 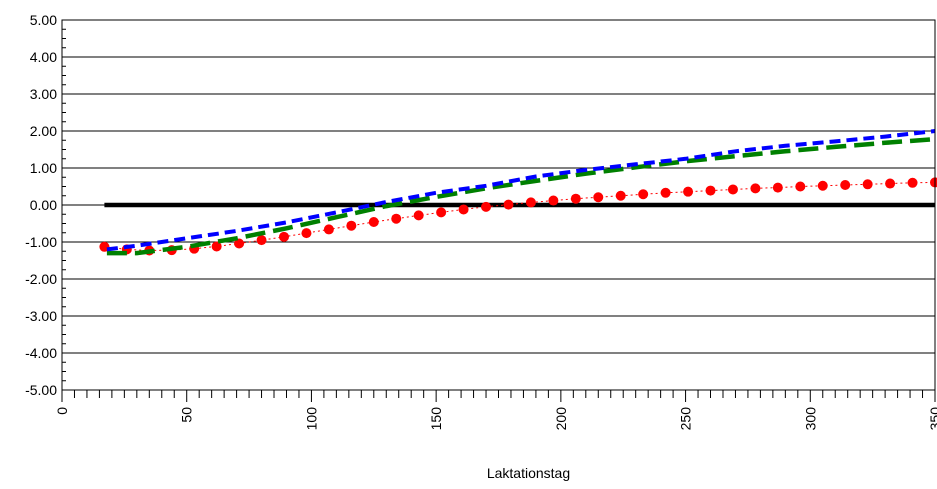 I want to click on x-tick-label: 150, so click(x=436, y=419).